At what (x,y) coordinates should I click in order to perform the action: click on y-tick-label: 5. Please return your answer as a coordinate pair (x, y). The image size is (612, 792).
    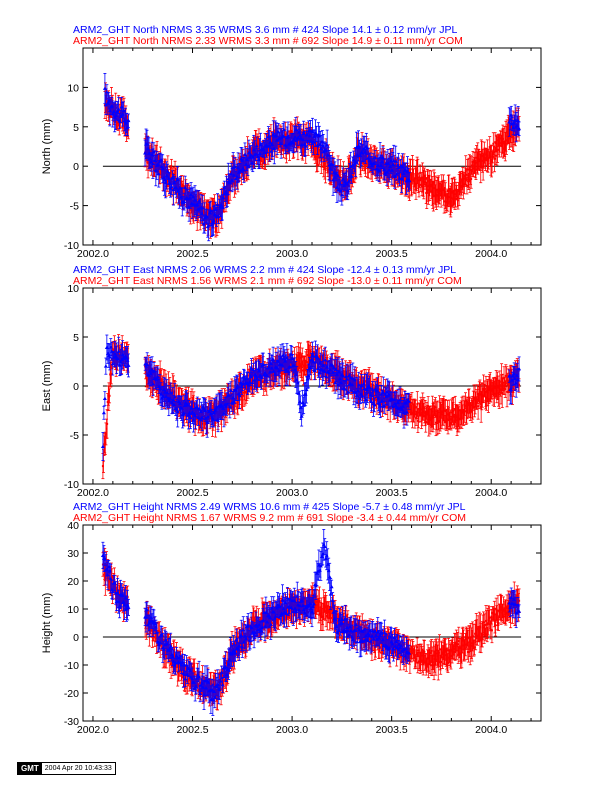
    Looking at the image, I should click on (76, 338).